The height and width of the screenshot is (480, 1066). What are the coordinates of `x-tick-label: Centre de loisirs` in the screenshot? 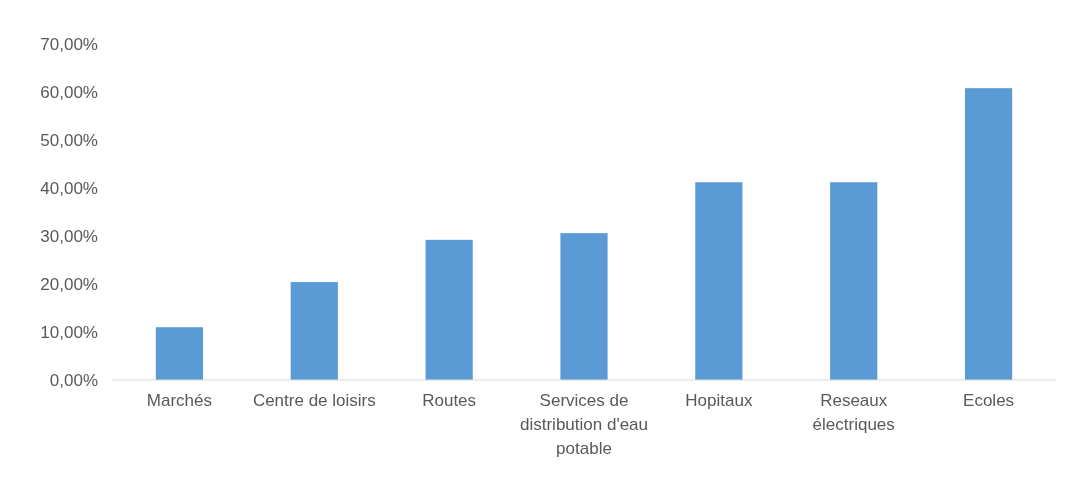 It's located at (314, 401).